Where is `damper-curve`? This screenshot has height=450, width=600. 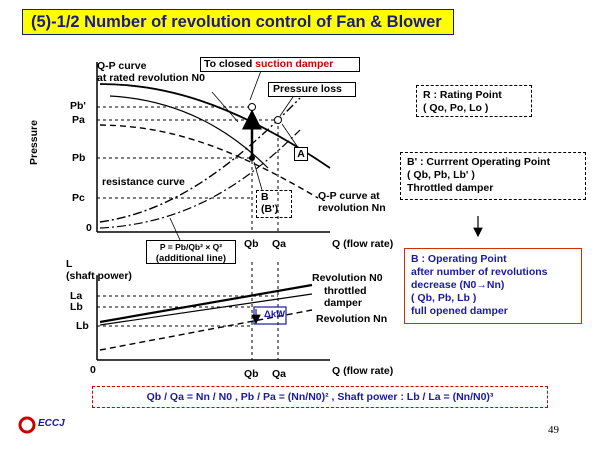 damper-curve is located at coordinates (189, 132).